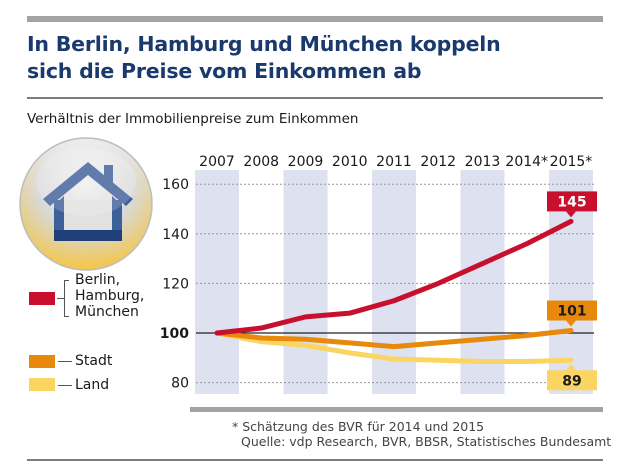 This screenshot has width=630, height=473. I want to click on top-rule, so click(315, 19).